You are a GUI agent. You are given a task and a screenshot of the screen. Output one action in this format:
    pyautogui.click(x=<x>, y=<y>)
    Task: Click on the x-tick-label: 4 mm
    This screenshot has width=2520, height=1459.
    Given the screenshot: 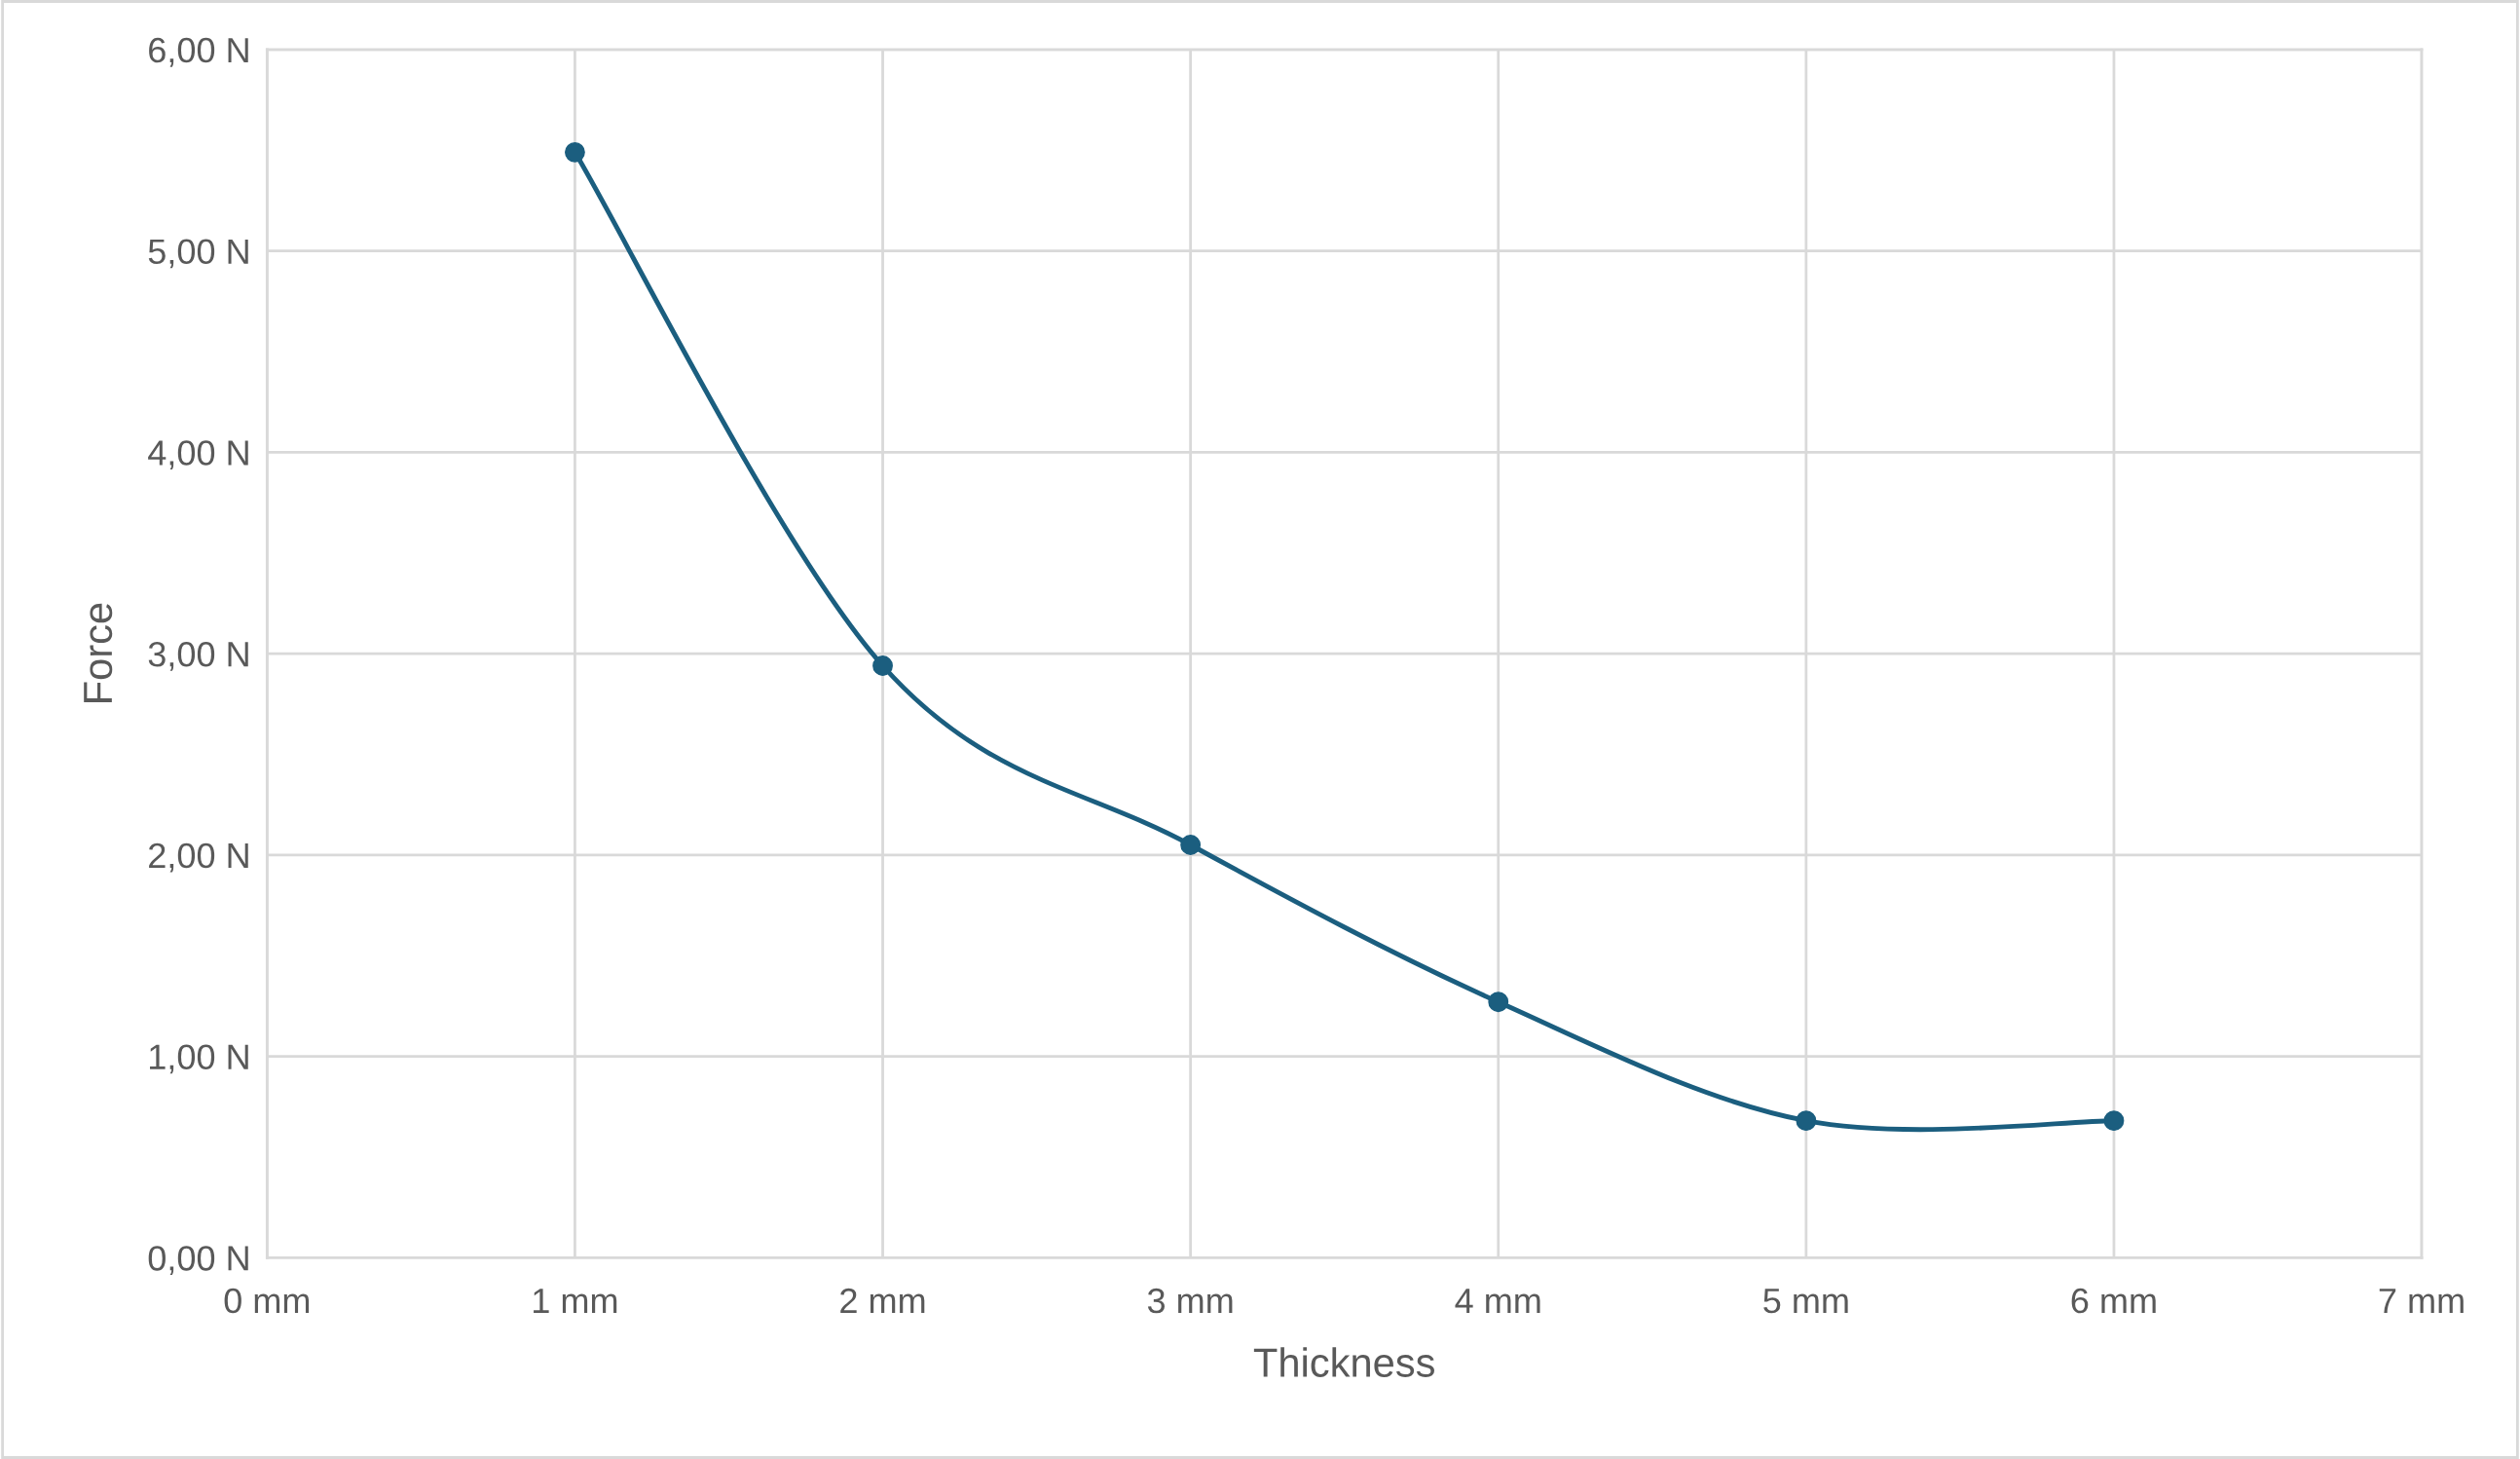 What is the action you would take?
    pyautogui.click(x=1497, y=1301)
    